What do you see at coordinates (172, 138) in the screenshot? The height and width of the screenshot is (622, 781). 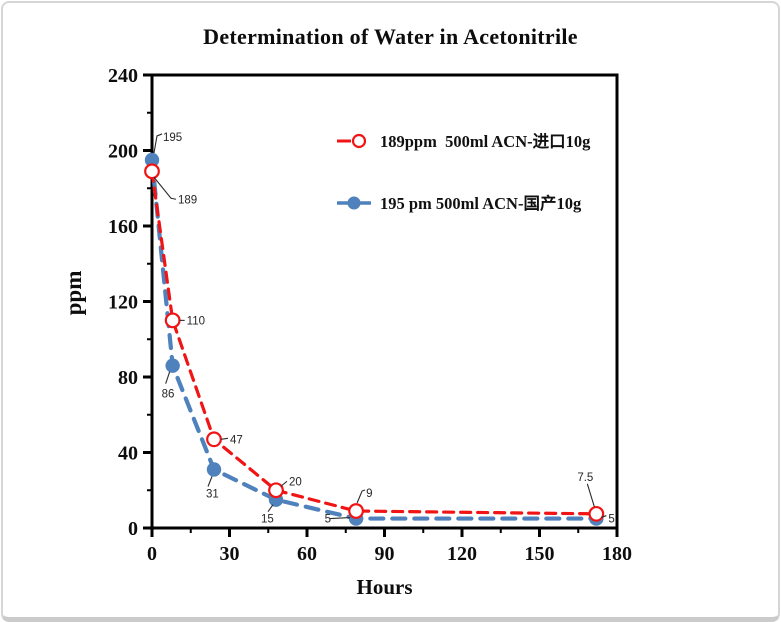 I see `point-label: 195` at bounding box center [172, 138].